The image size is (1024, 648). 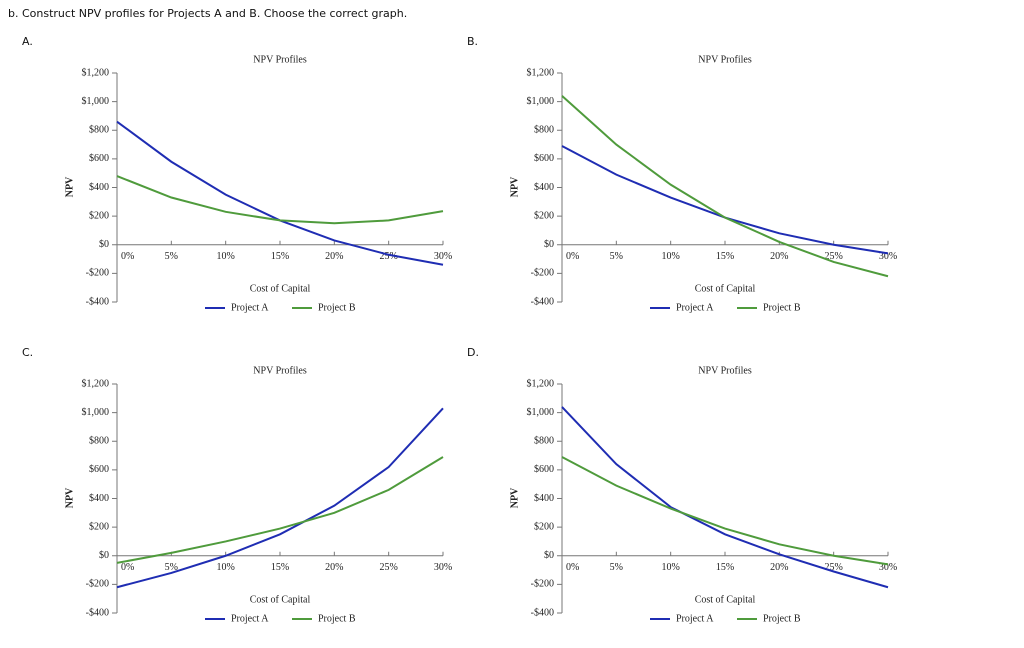 What do you see at coordinates (473, 352) in the screenshot?
I see `option-label: D.` at bounding box center [473, 352].